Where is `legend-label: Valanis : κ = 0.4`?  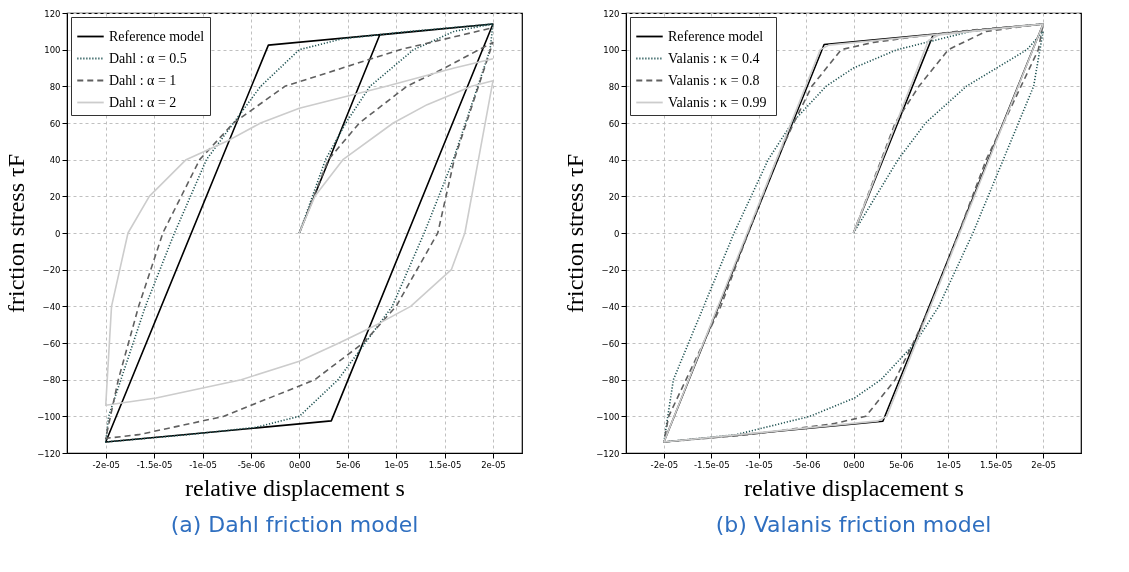
legend-label: Valanis : κ = 0.4 is located at coordinates (714, 58).